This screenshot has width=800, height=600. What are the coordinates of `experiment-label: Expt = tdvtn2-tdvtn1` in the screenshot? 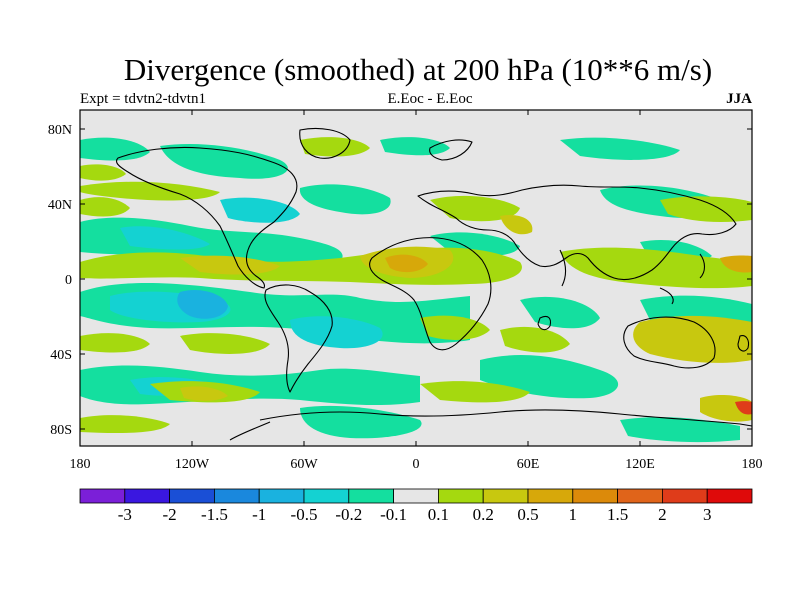 It's located at (143, 99).